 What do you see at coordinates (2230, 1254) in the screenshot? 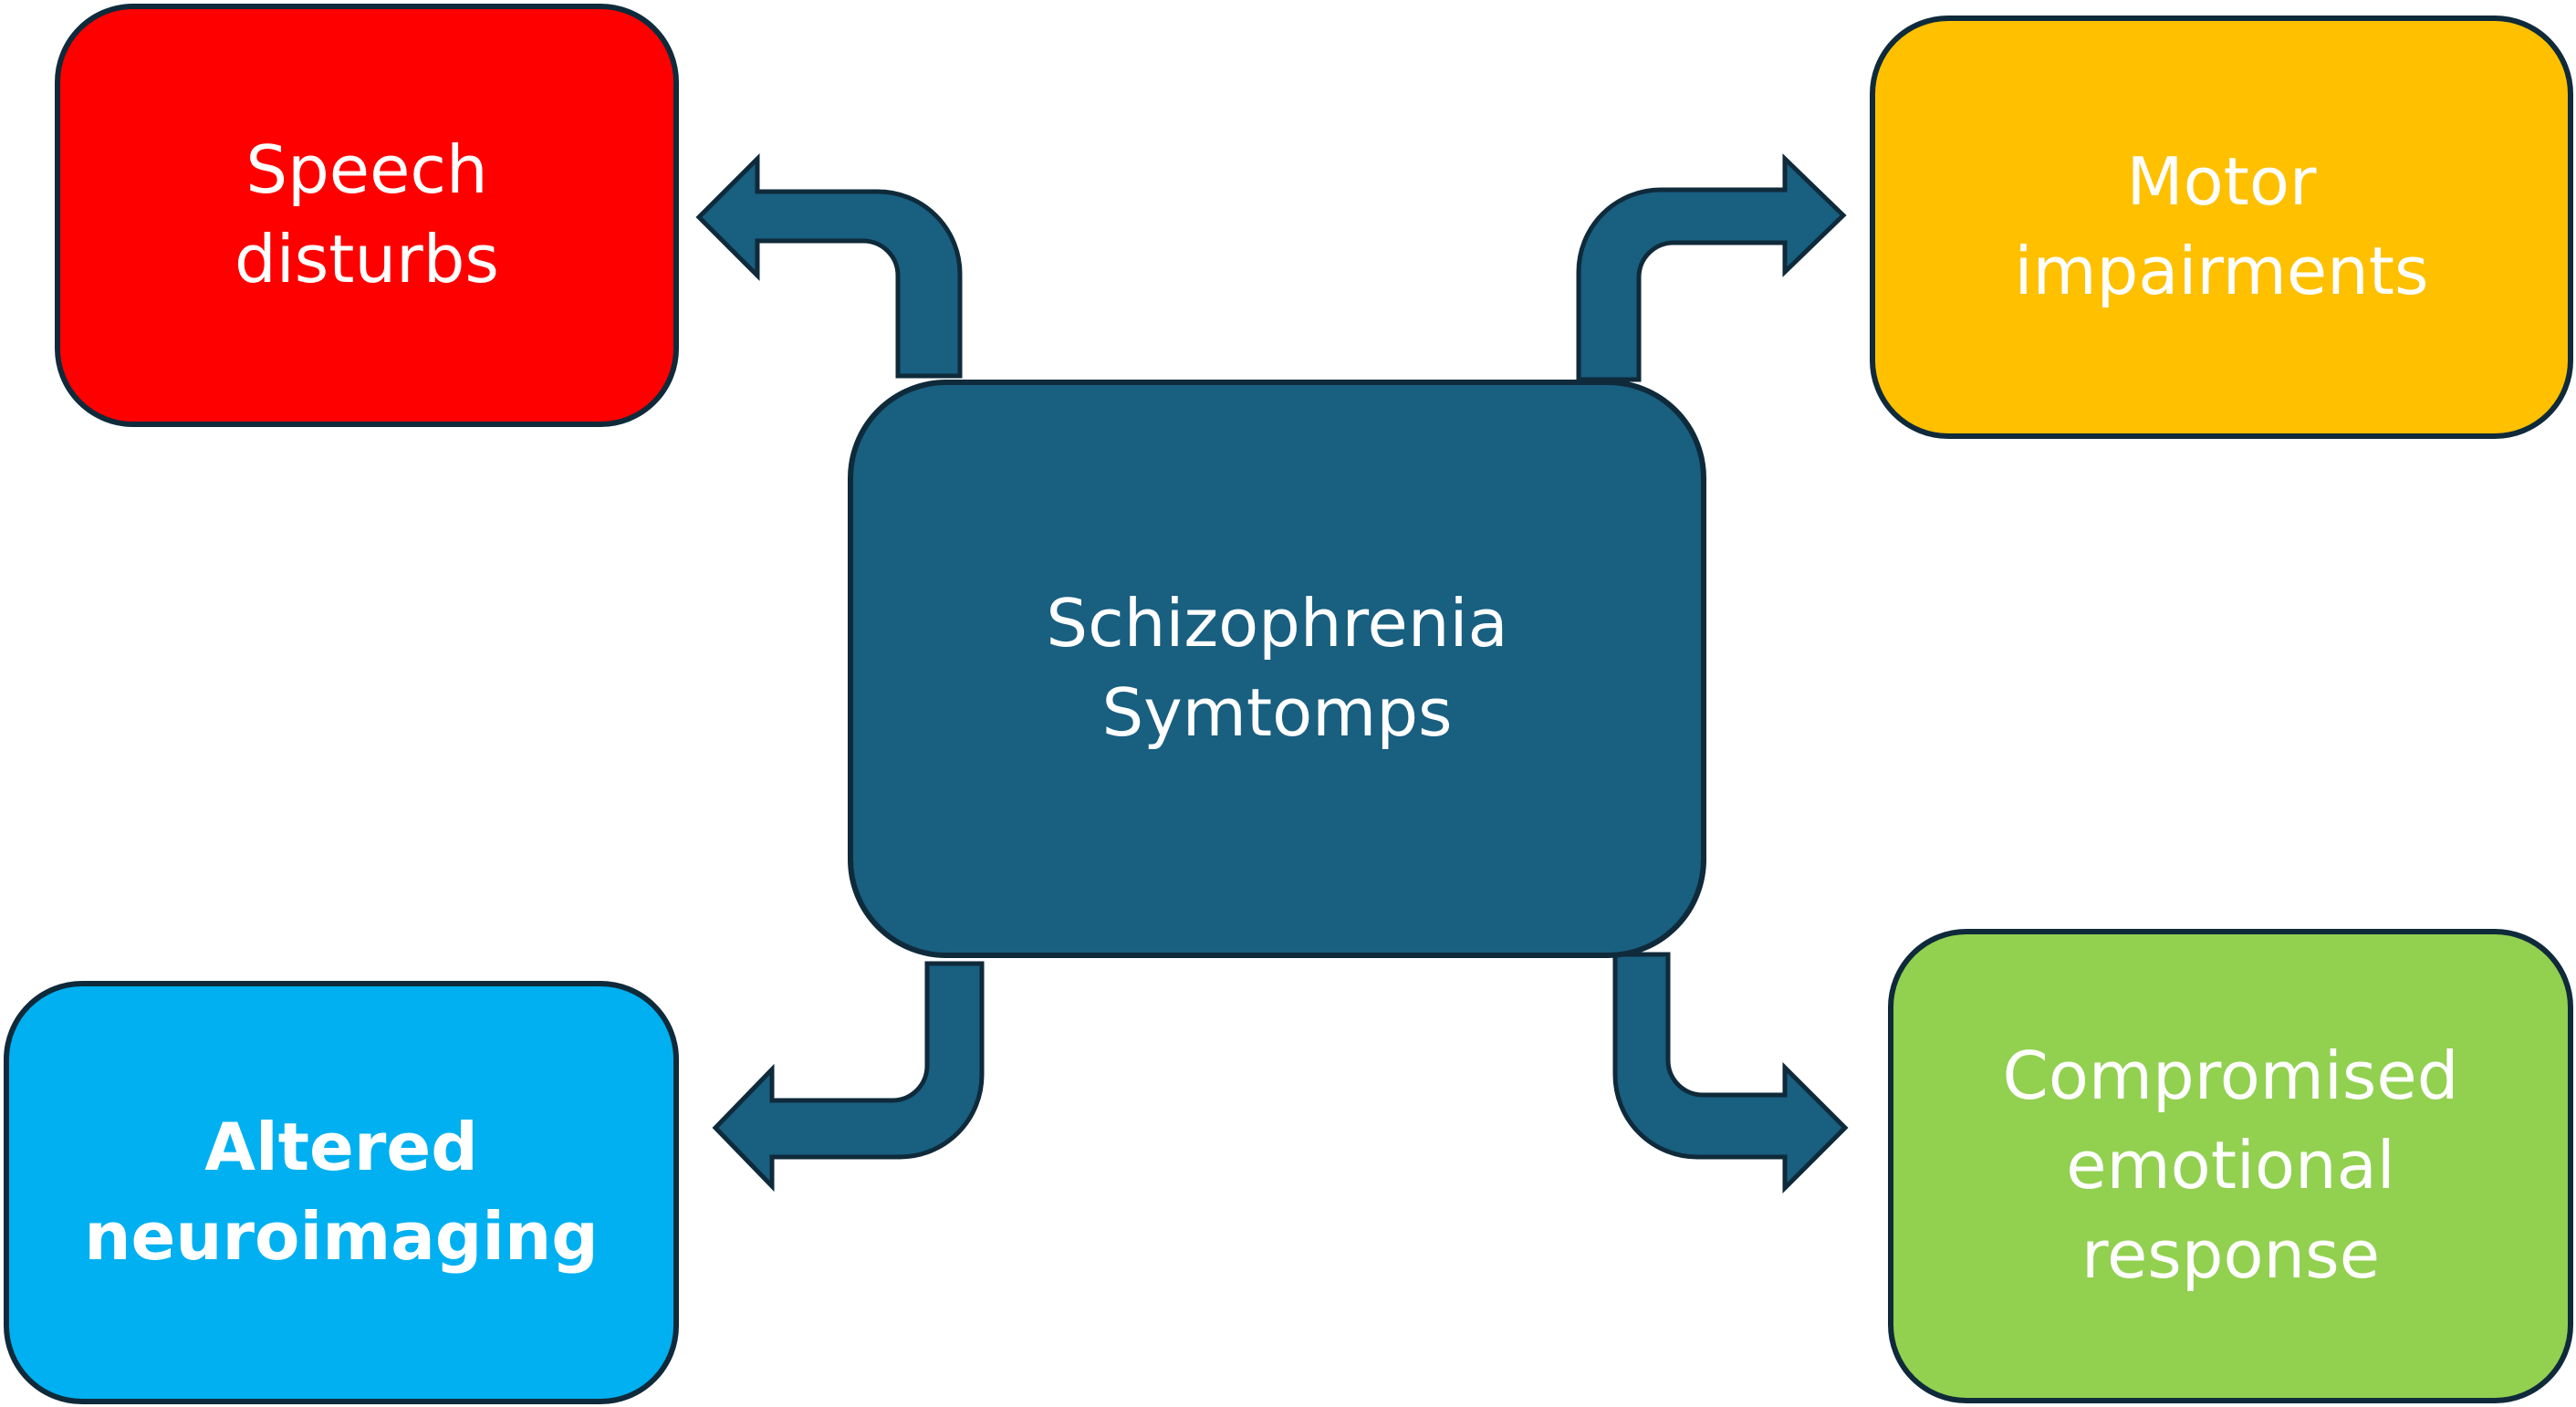
I see `node-emotion-line-3: response` at bounding box center [2230, 1254].